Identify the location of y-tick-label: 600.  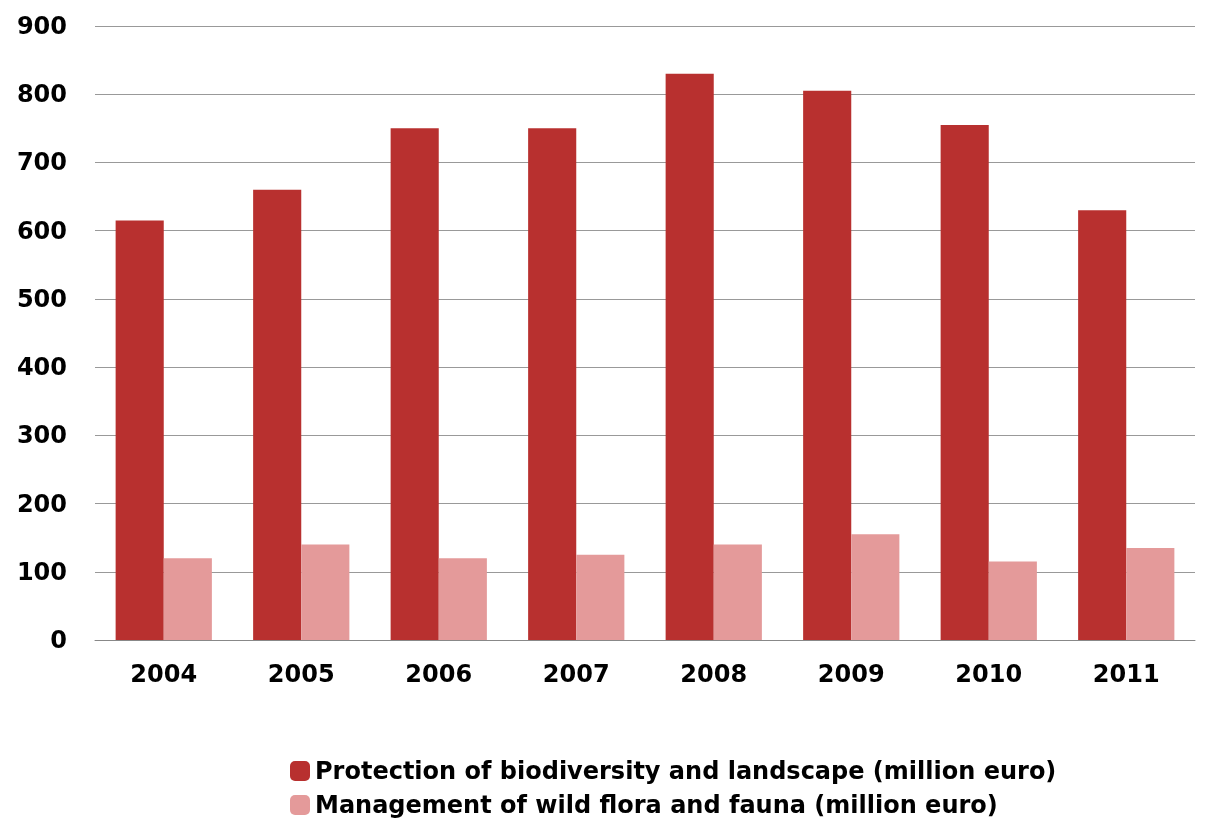
(41, 230).